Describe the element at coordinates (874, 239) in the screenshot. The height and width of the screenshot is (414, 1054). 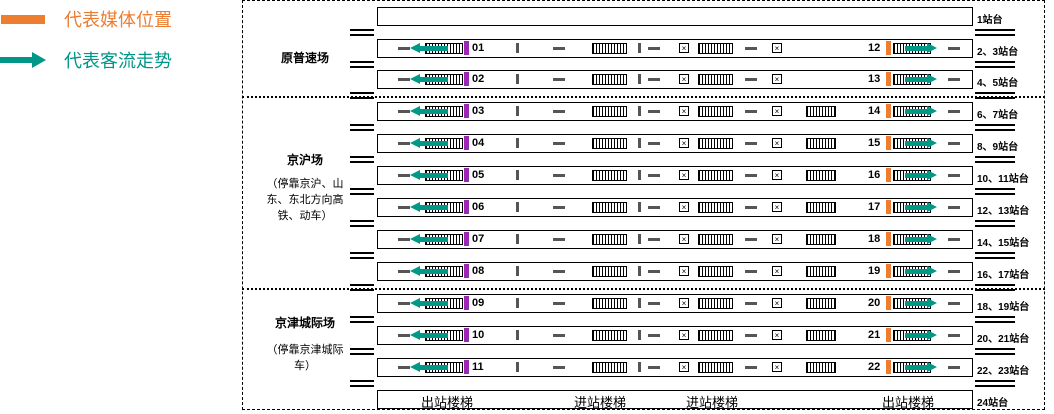
I see `media-number-right: 18` at that location.